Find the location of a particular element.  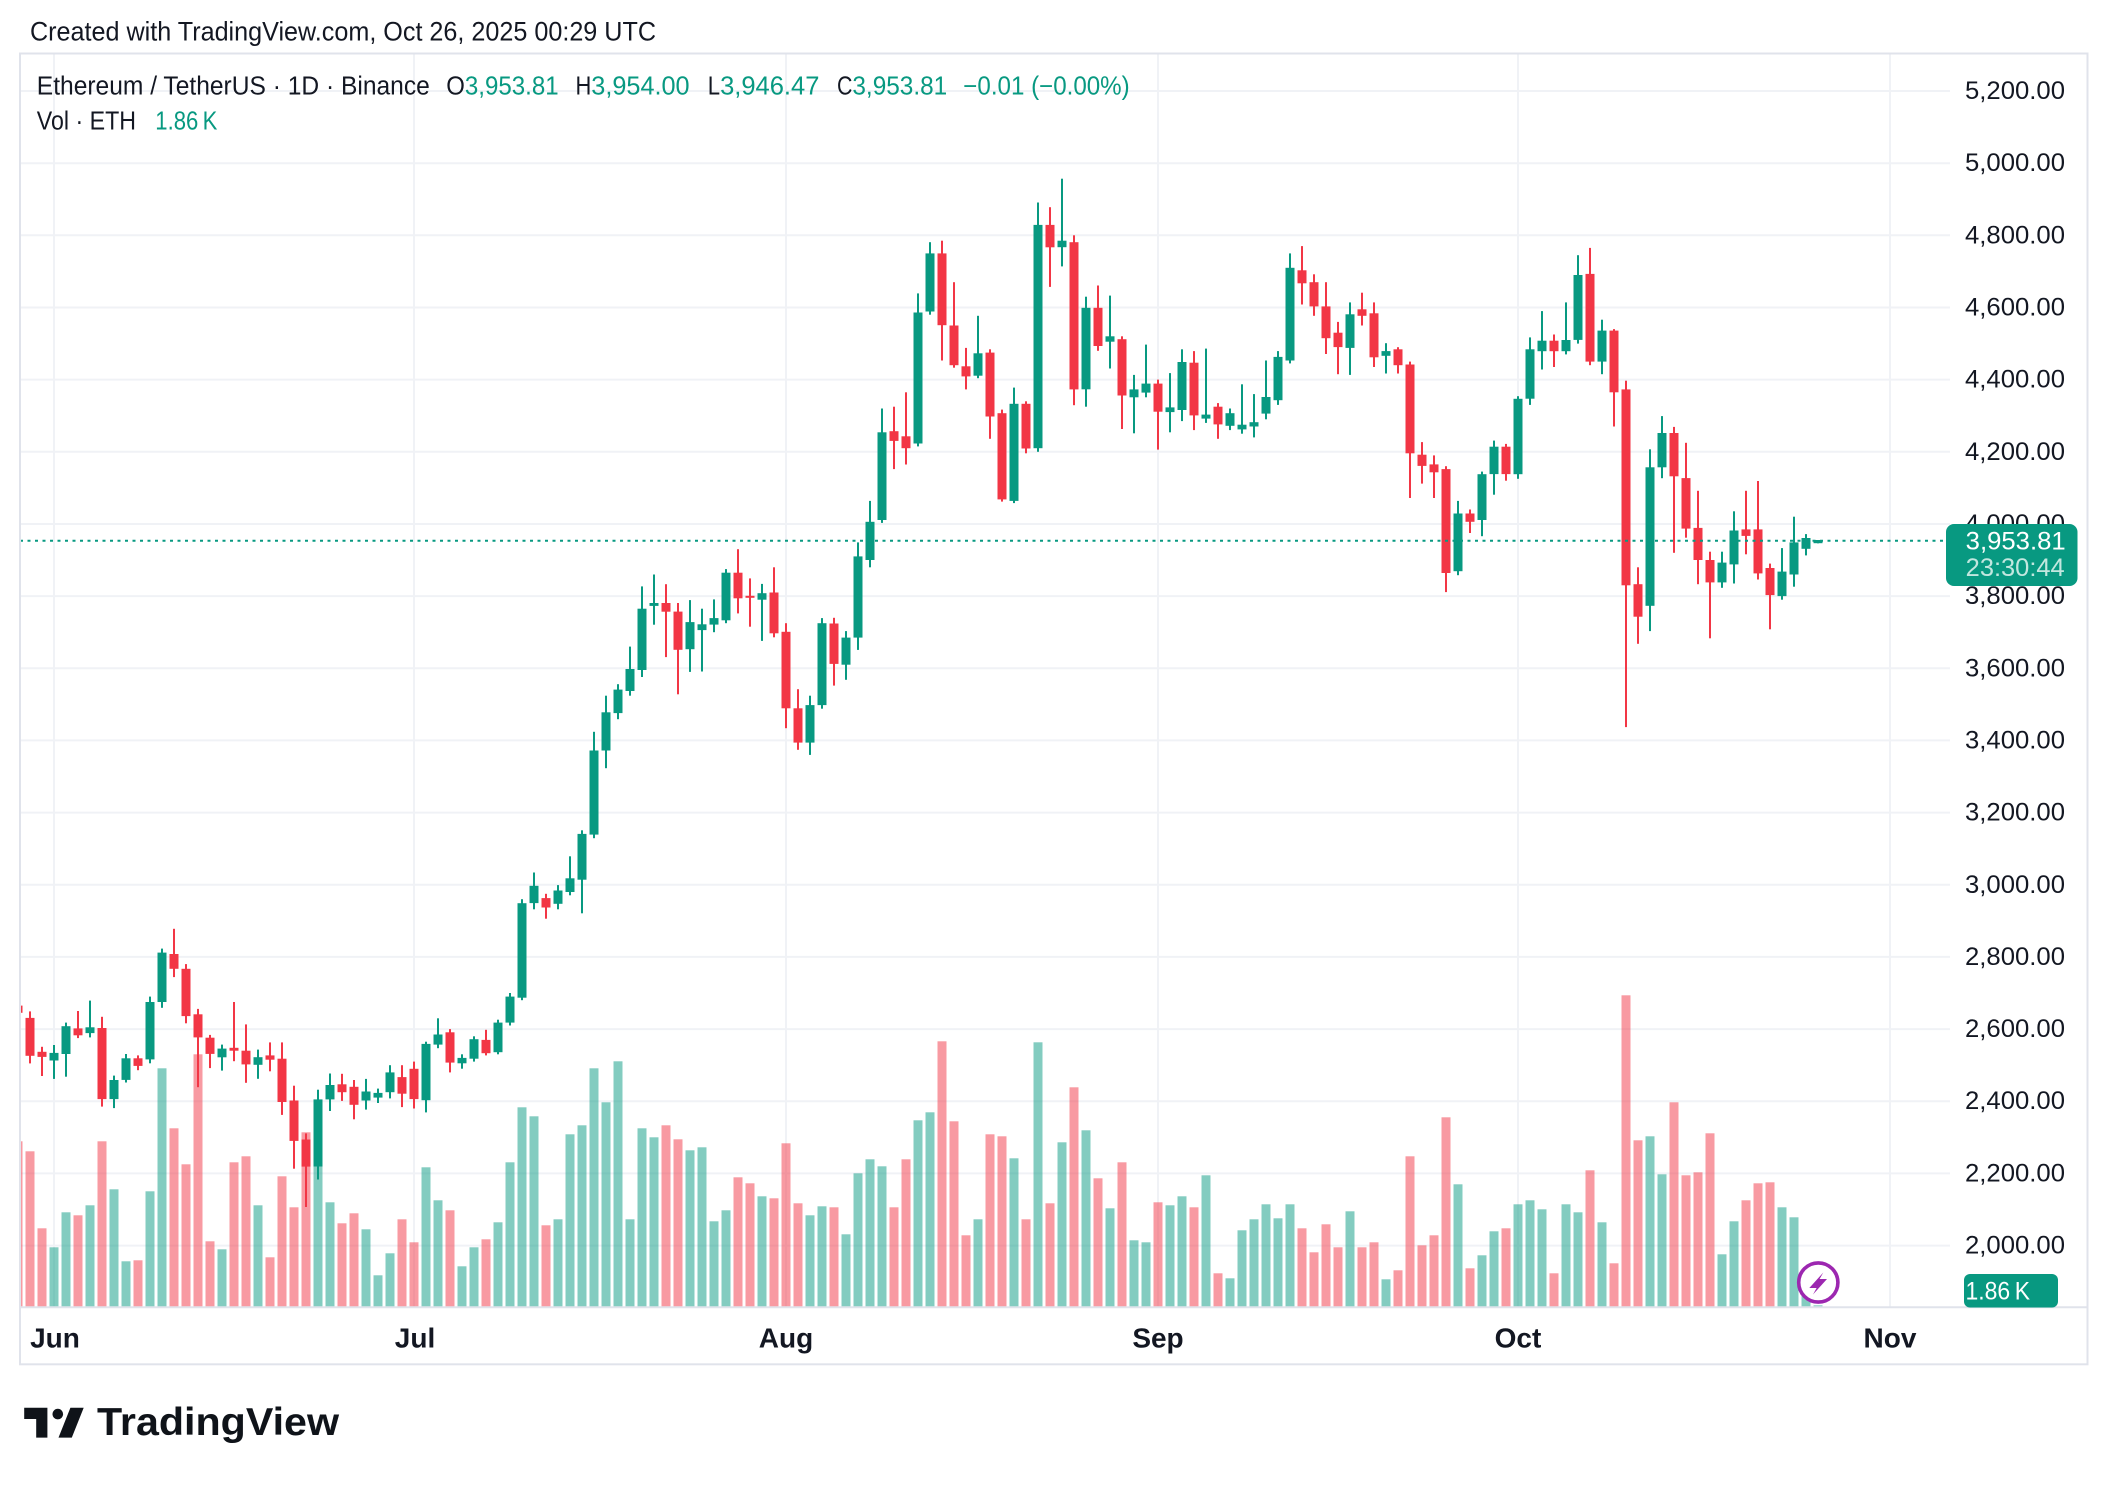

svg-text: Jun is located at coordinates (55, 1338).